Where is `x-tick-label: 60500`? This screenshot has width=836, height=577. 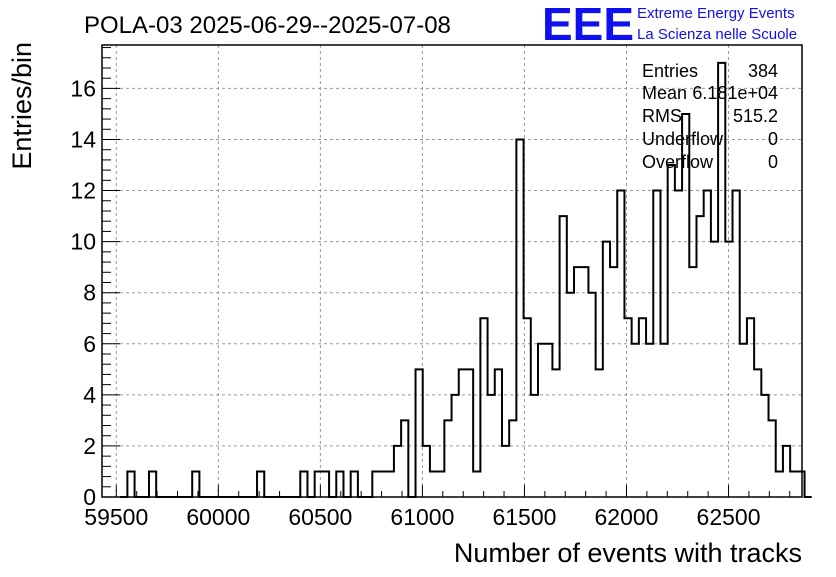 x-tick-label: 60500 is located at coordinates (320, 517).